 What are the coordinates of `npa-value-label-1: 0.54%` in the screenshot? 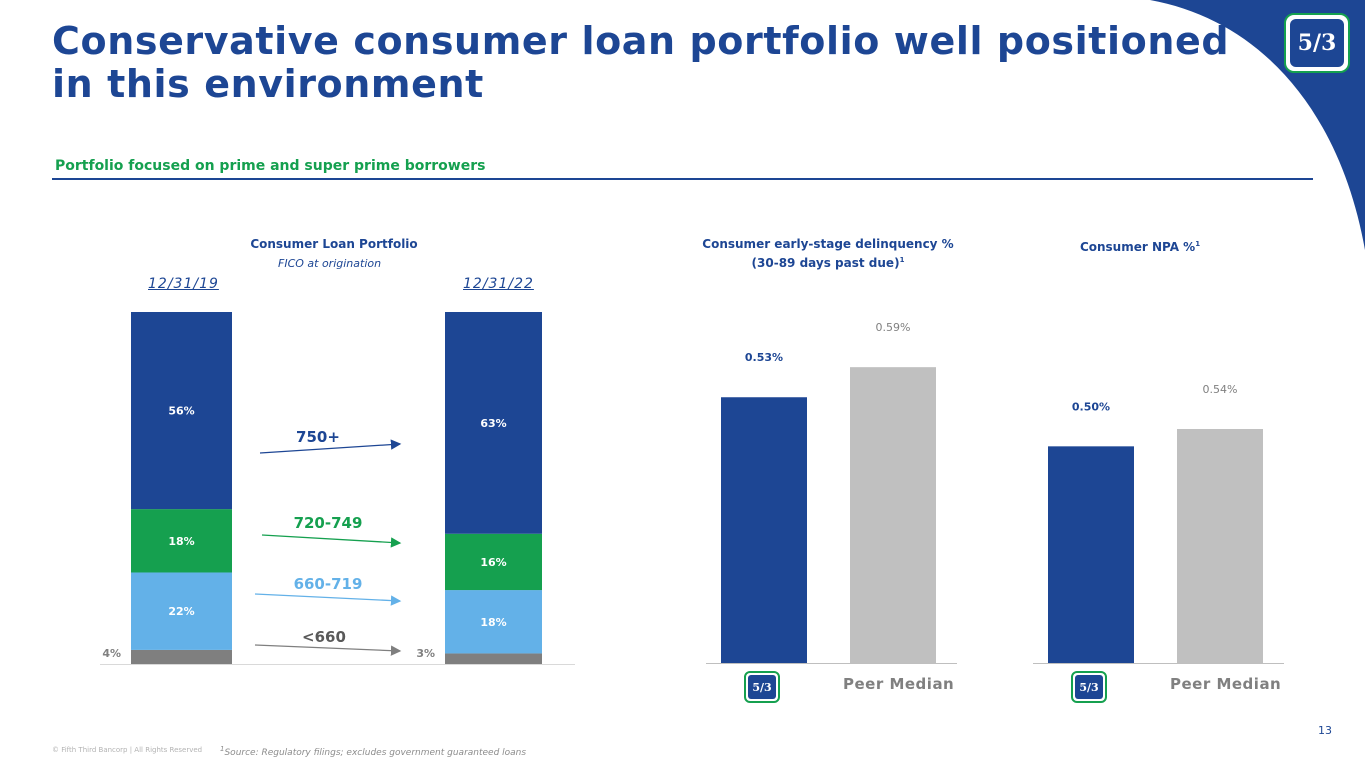 It's located at (1220, 389).